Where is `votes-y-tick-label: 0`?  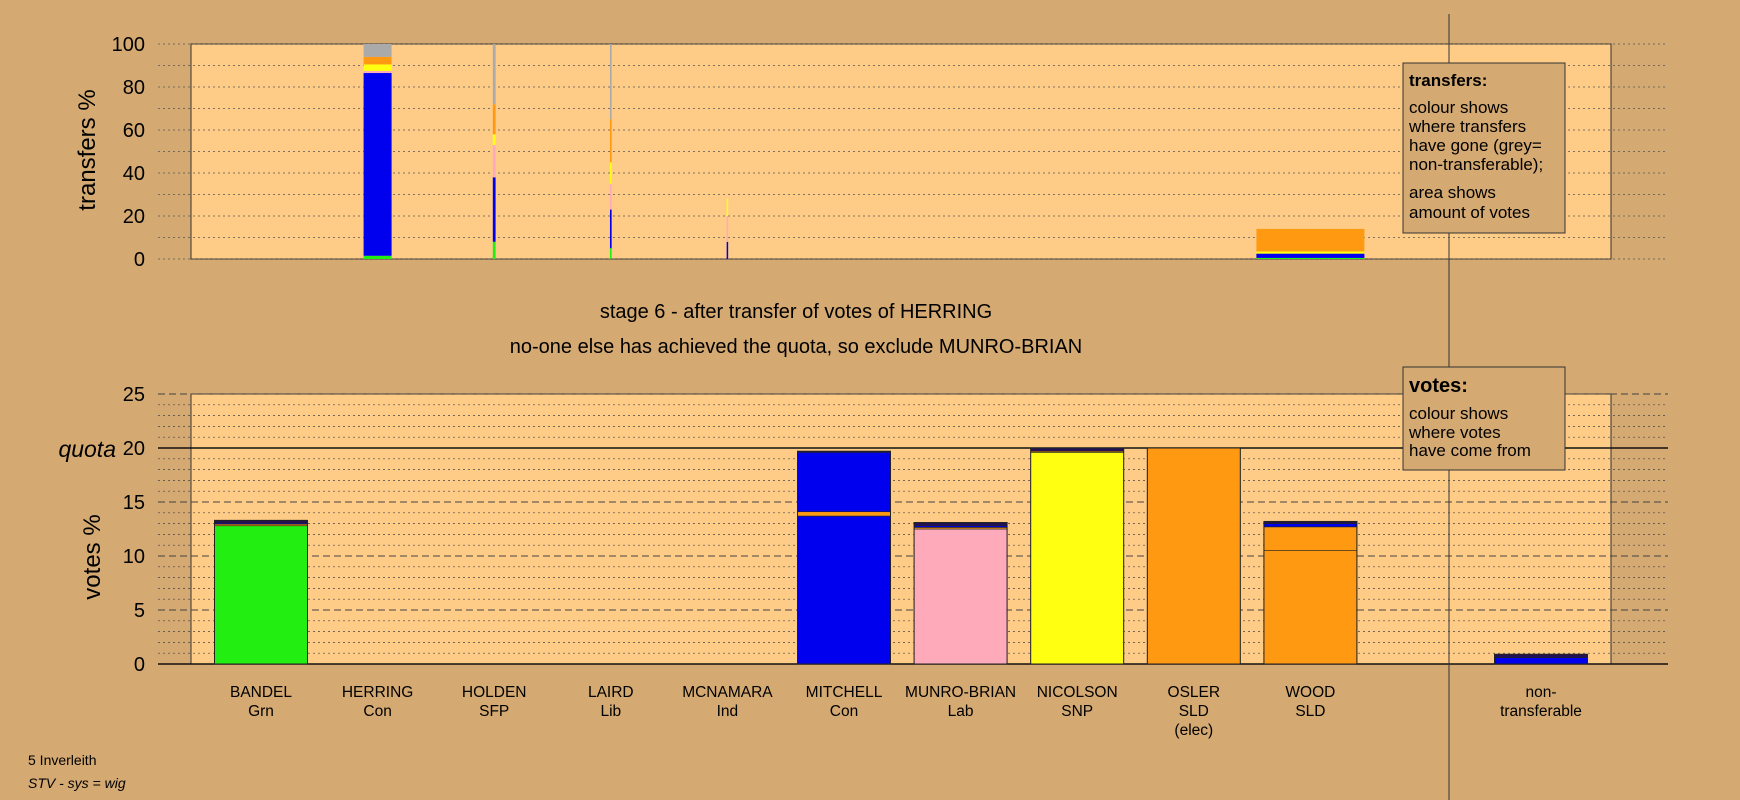
votes-y-tick-label: 0 is located at coordinates (139, 665).